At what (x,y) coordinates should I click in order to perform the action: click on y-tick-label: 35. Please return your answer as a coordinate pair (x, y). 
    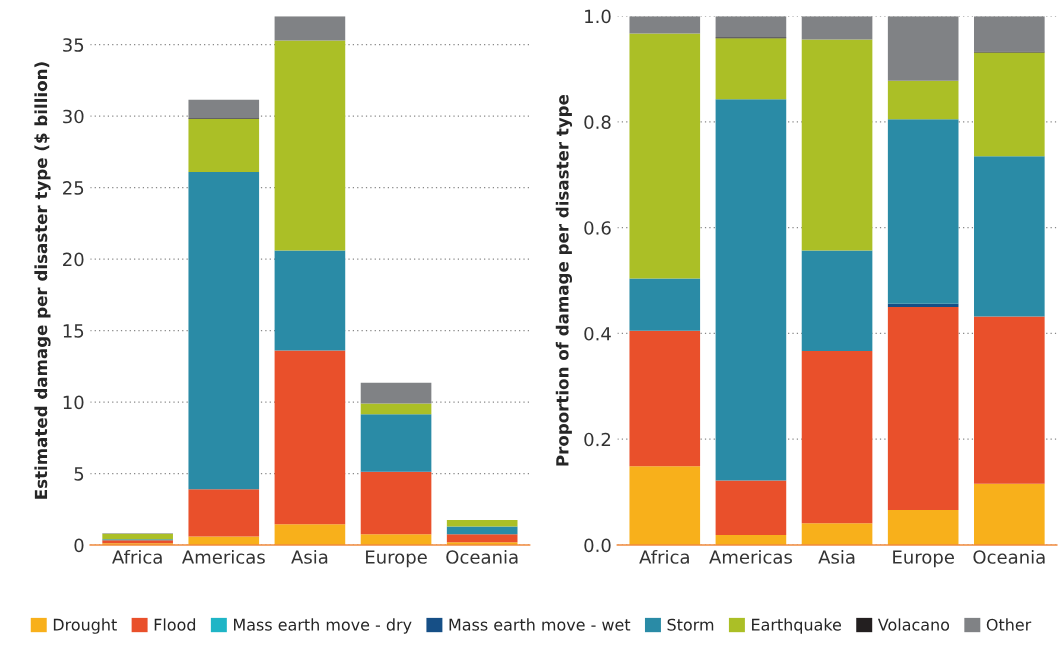
    Looking at the image, I should click on (73, 45).